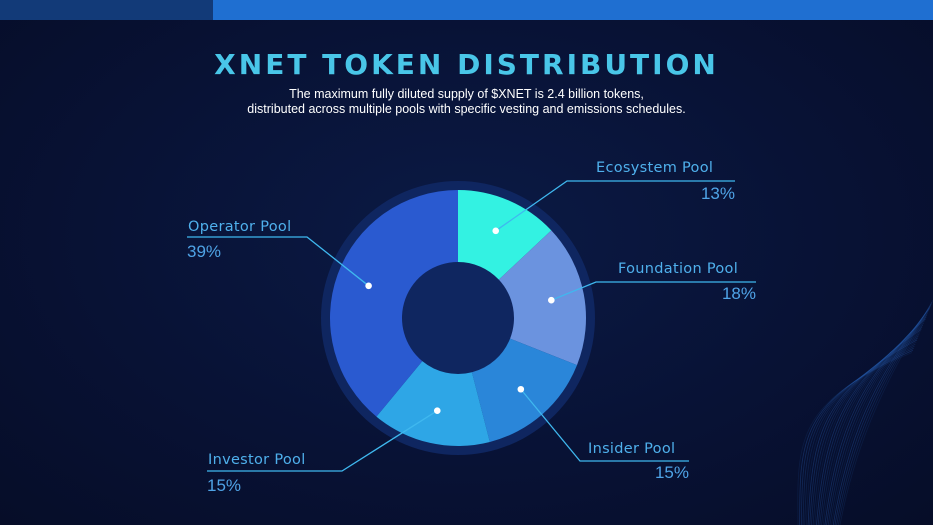 This screenshot has height=525, width=933. Describe the element at coordinates (257, 460) in the screenshot. I see `label-investor-pool: Investor Pool` at that location.